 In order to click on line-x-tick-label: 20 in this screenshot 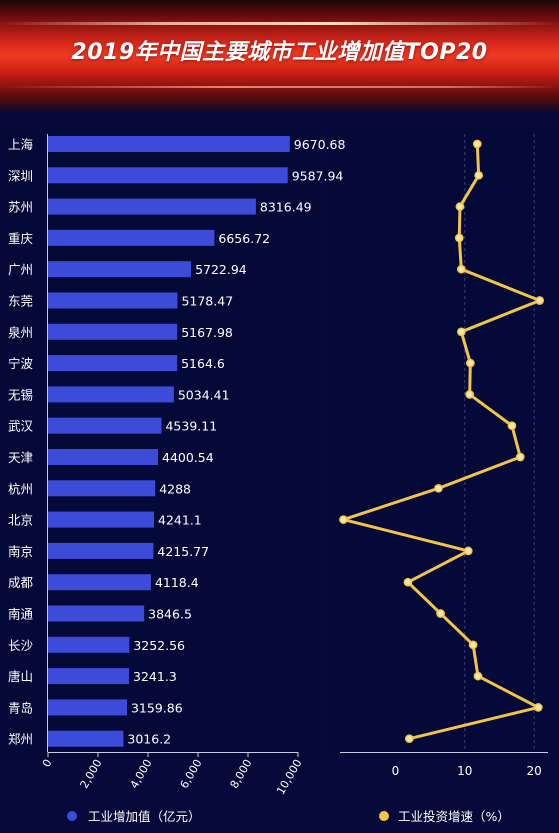, I will do `click(533, 771)`.